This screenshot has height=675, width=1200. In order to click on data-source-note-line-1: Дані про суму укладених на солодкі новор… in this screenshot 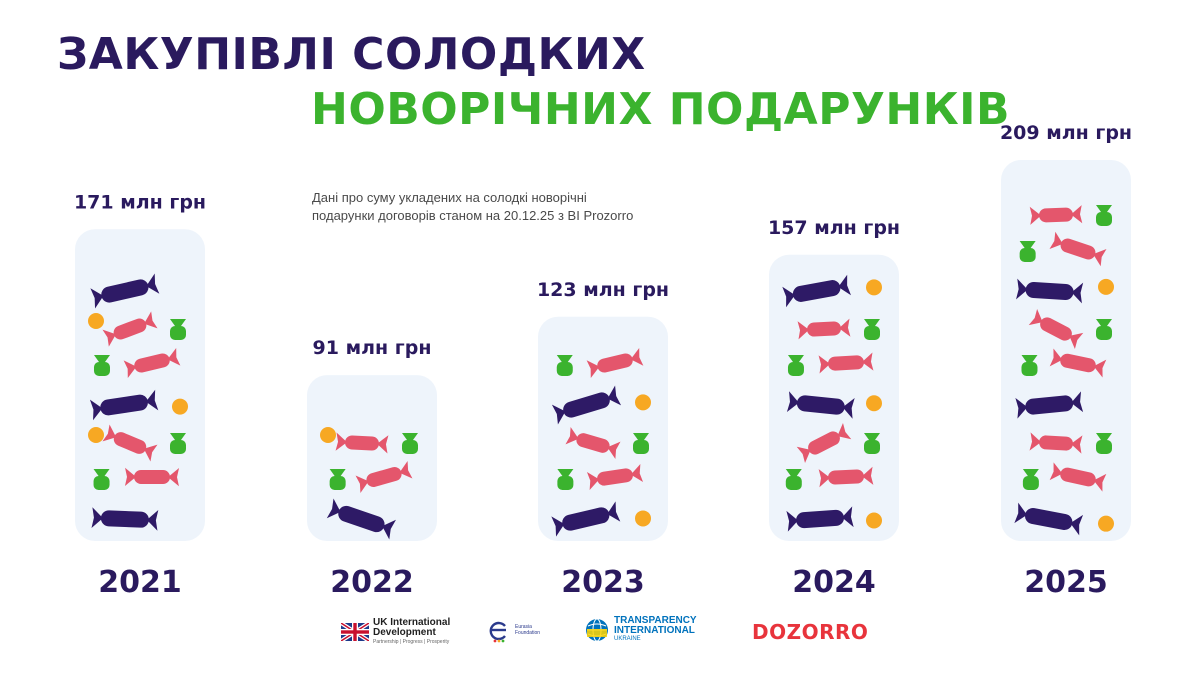, I will do `click(449, 197)`.